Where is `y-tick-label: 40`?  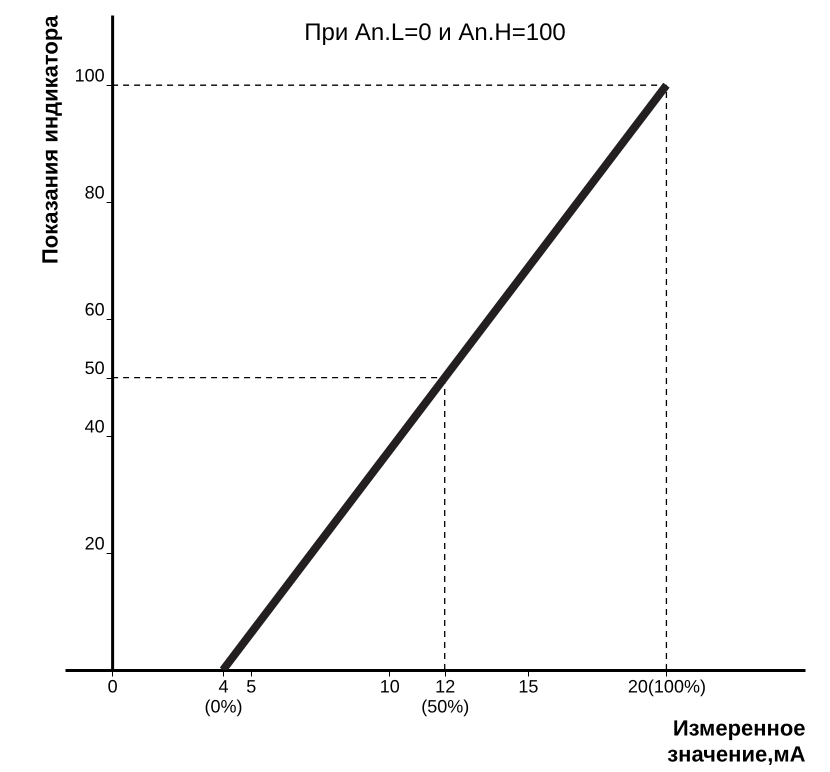
y-tick-label: 40 is located at coordinates (94, 426).